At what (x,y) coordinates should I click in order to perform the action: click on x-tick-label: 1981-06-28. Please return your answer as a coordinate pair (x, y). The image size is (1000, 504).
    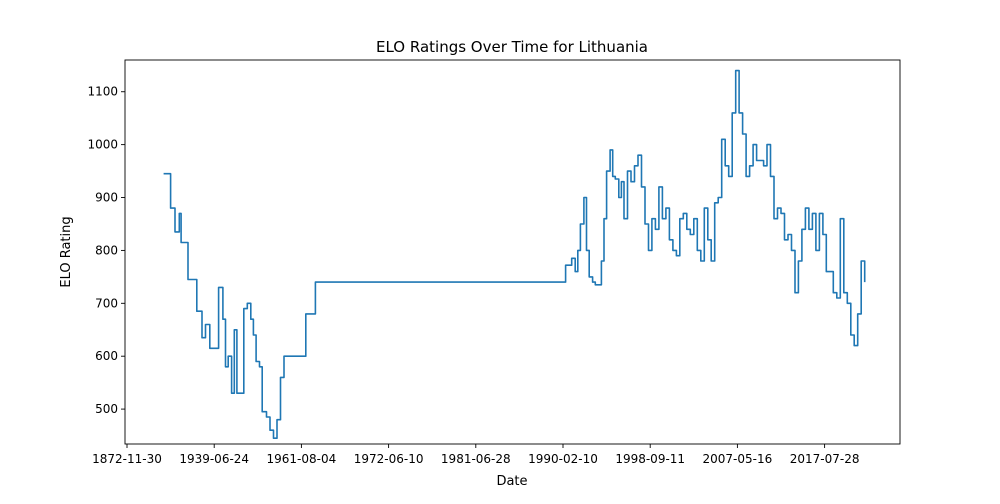
    Looking at the image, I should click on (476, 459).